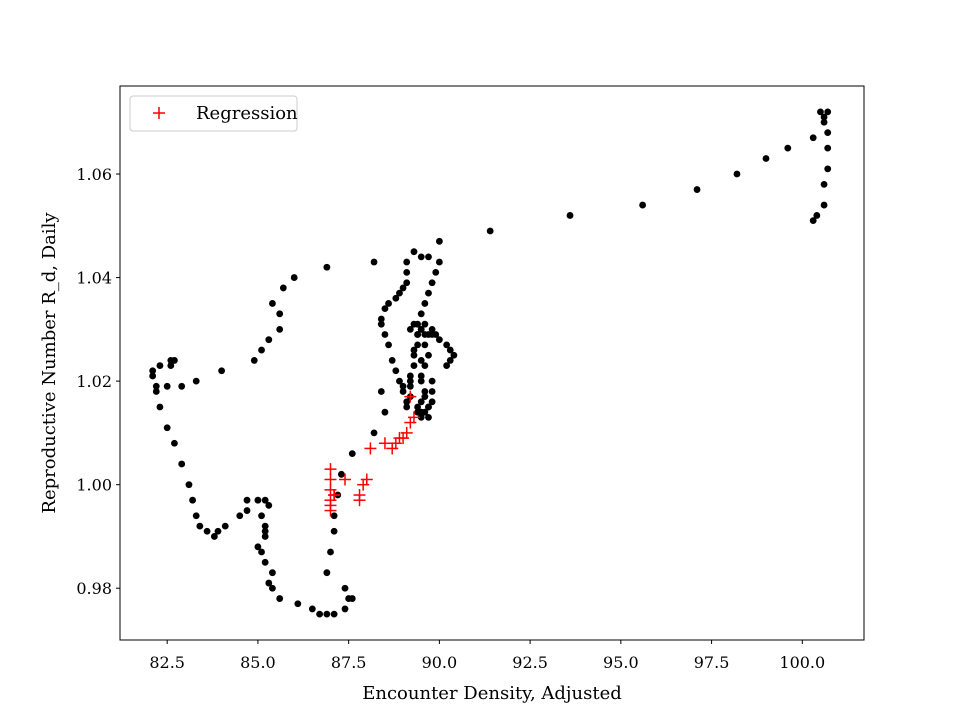  I want to click on x-axis-ticks: 82.5 85.0 87.5 90.0 92.5 95.0 97.5 100.0, so click(487, 656).